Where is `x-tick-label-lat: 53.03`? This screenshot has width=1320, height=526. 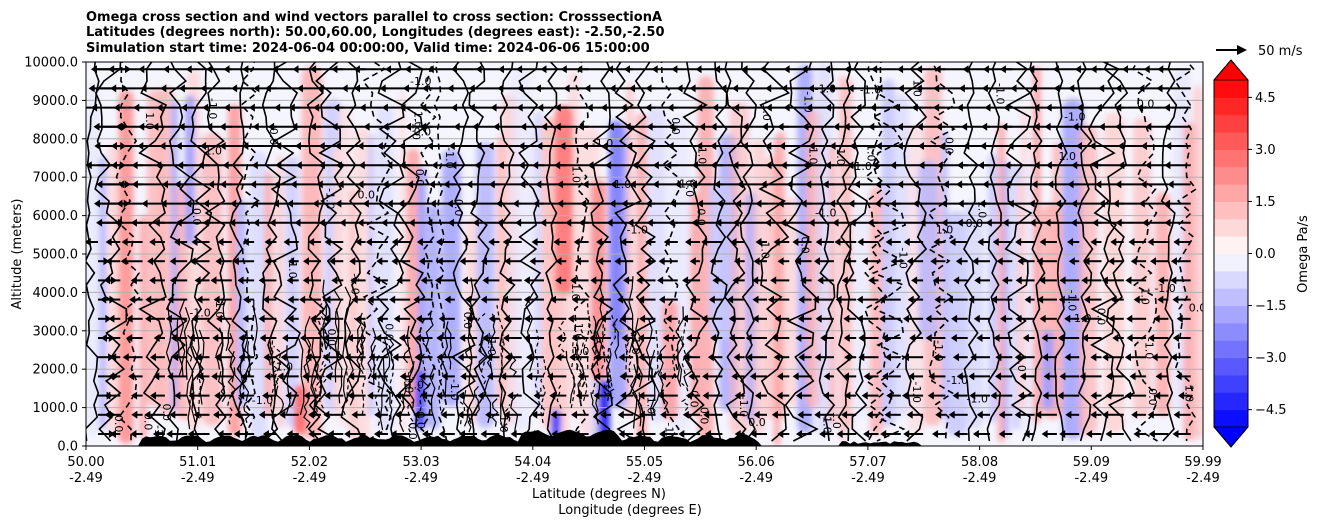
x-tick-label-lat: 53.03 is located at coordinates (420, 462).